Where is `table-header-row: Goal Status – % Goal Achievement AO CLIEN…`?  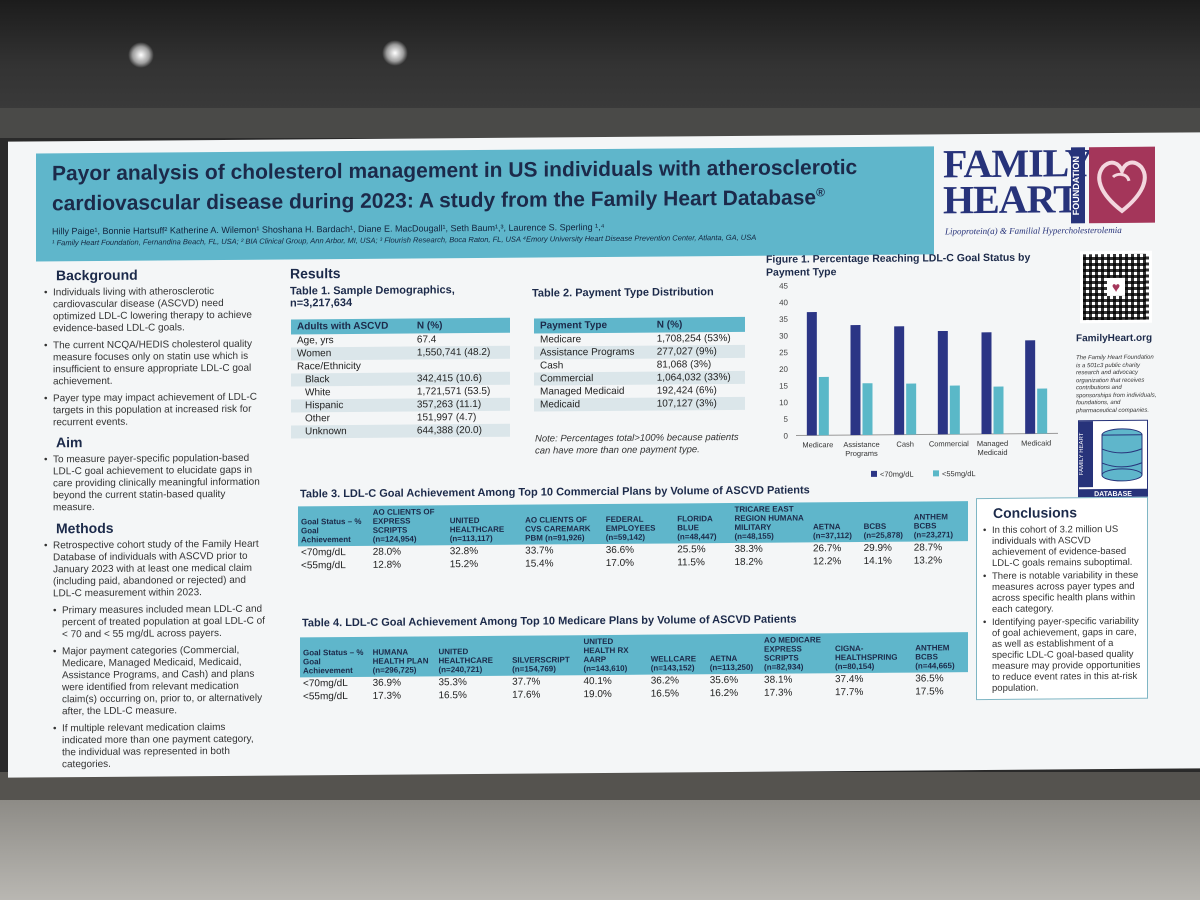 table-header-row: Goal Status – % Goal Achievement AO CLIEN… is located at coordinates (633, 524).